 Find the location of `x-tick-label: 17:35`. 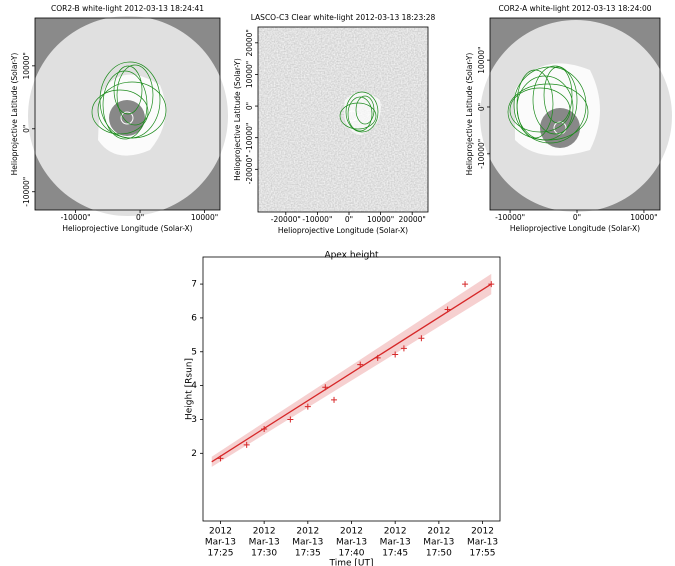

x-tick-label: 17:35 is located at coordinates (308, 554).